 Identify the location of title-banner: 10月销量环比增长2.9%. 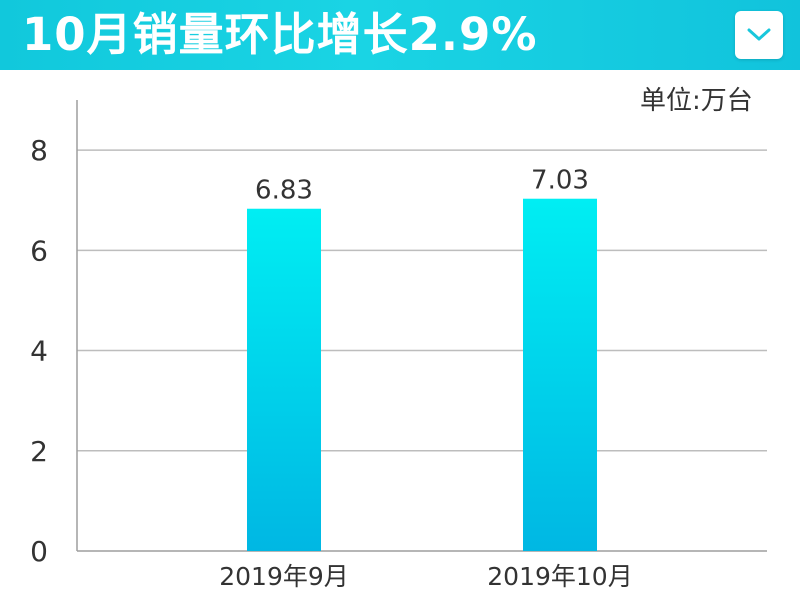
(400, 35).